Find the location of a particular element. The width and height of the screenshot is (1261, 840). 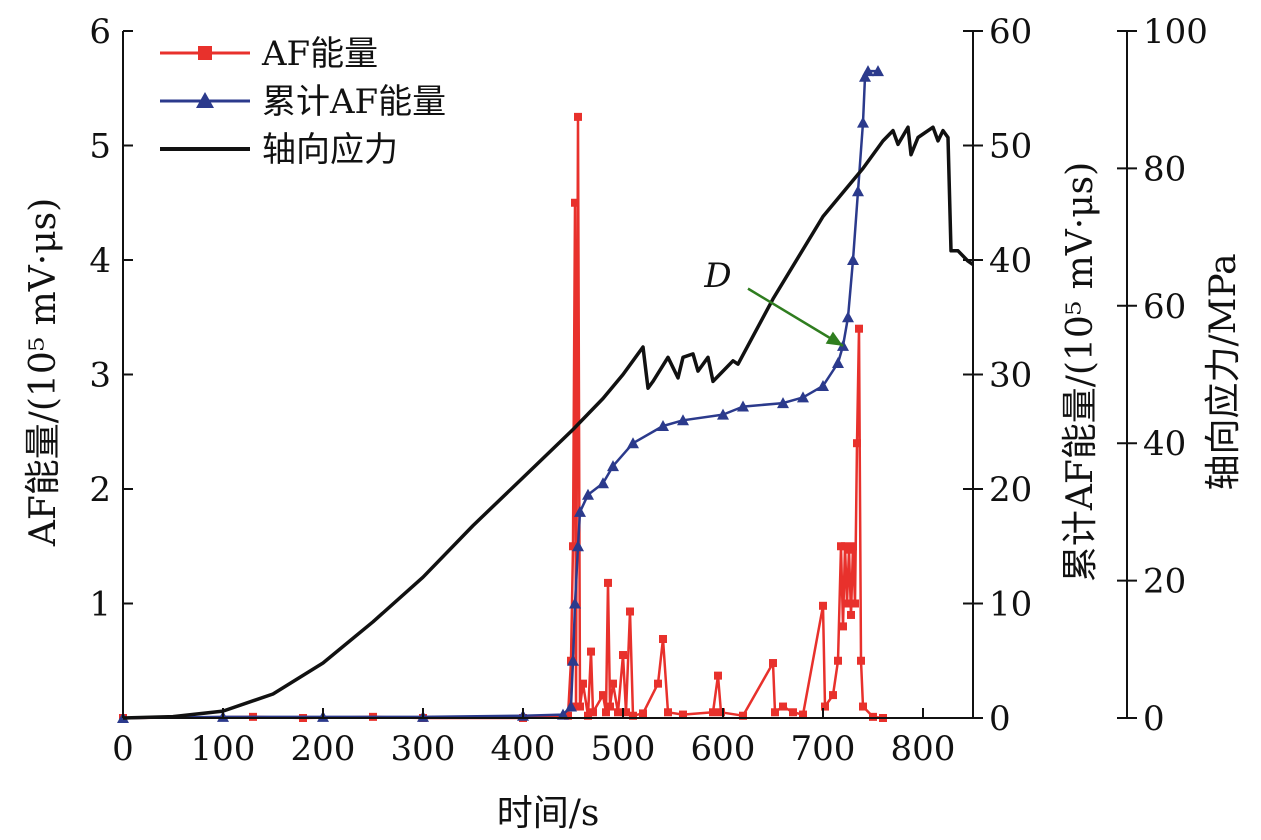

y-right1-tick-label: 20 is located at coordinates (1010, 490).